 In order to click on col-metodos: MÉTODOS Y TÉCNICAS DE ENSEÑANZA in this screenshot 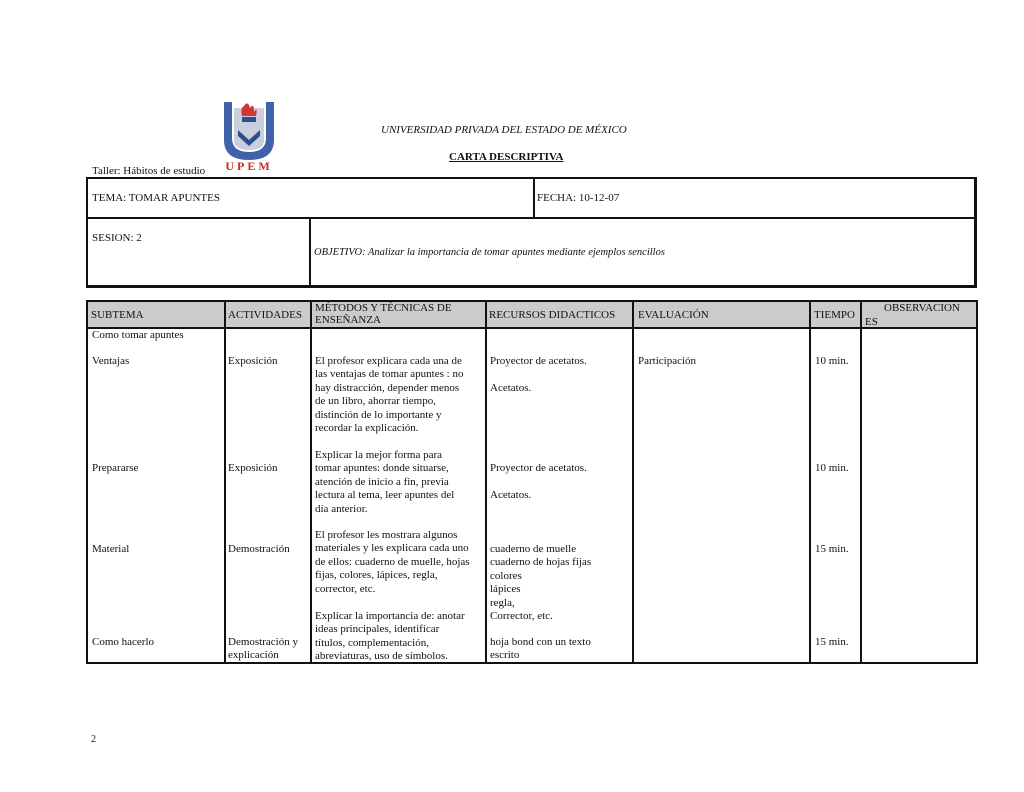, I will do `click(383, 314)`.